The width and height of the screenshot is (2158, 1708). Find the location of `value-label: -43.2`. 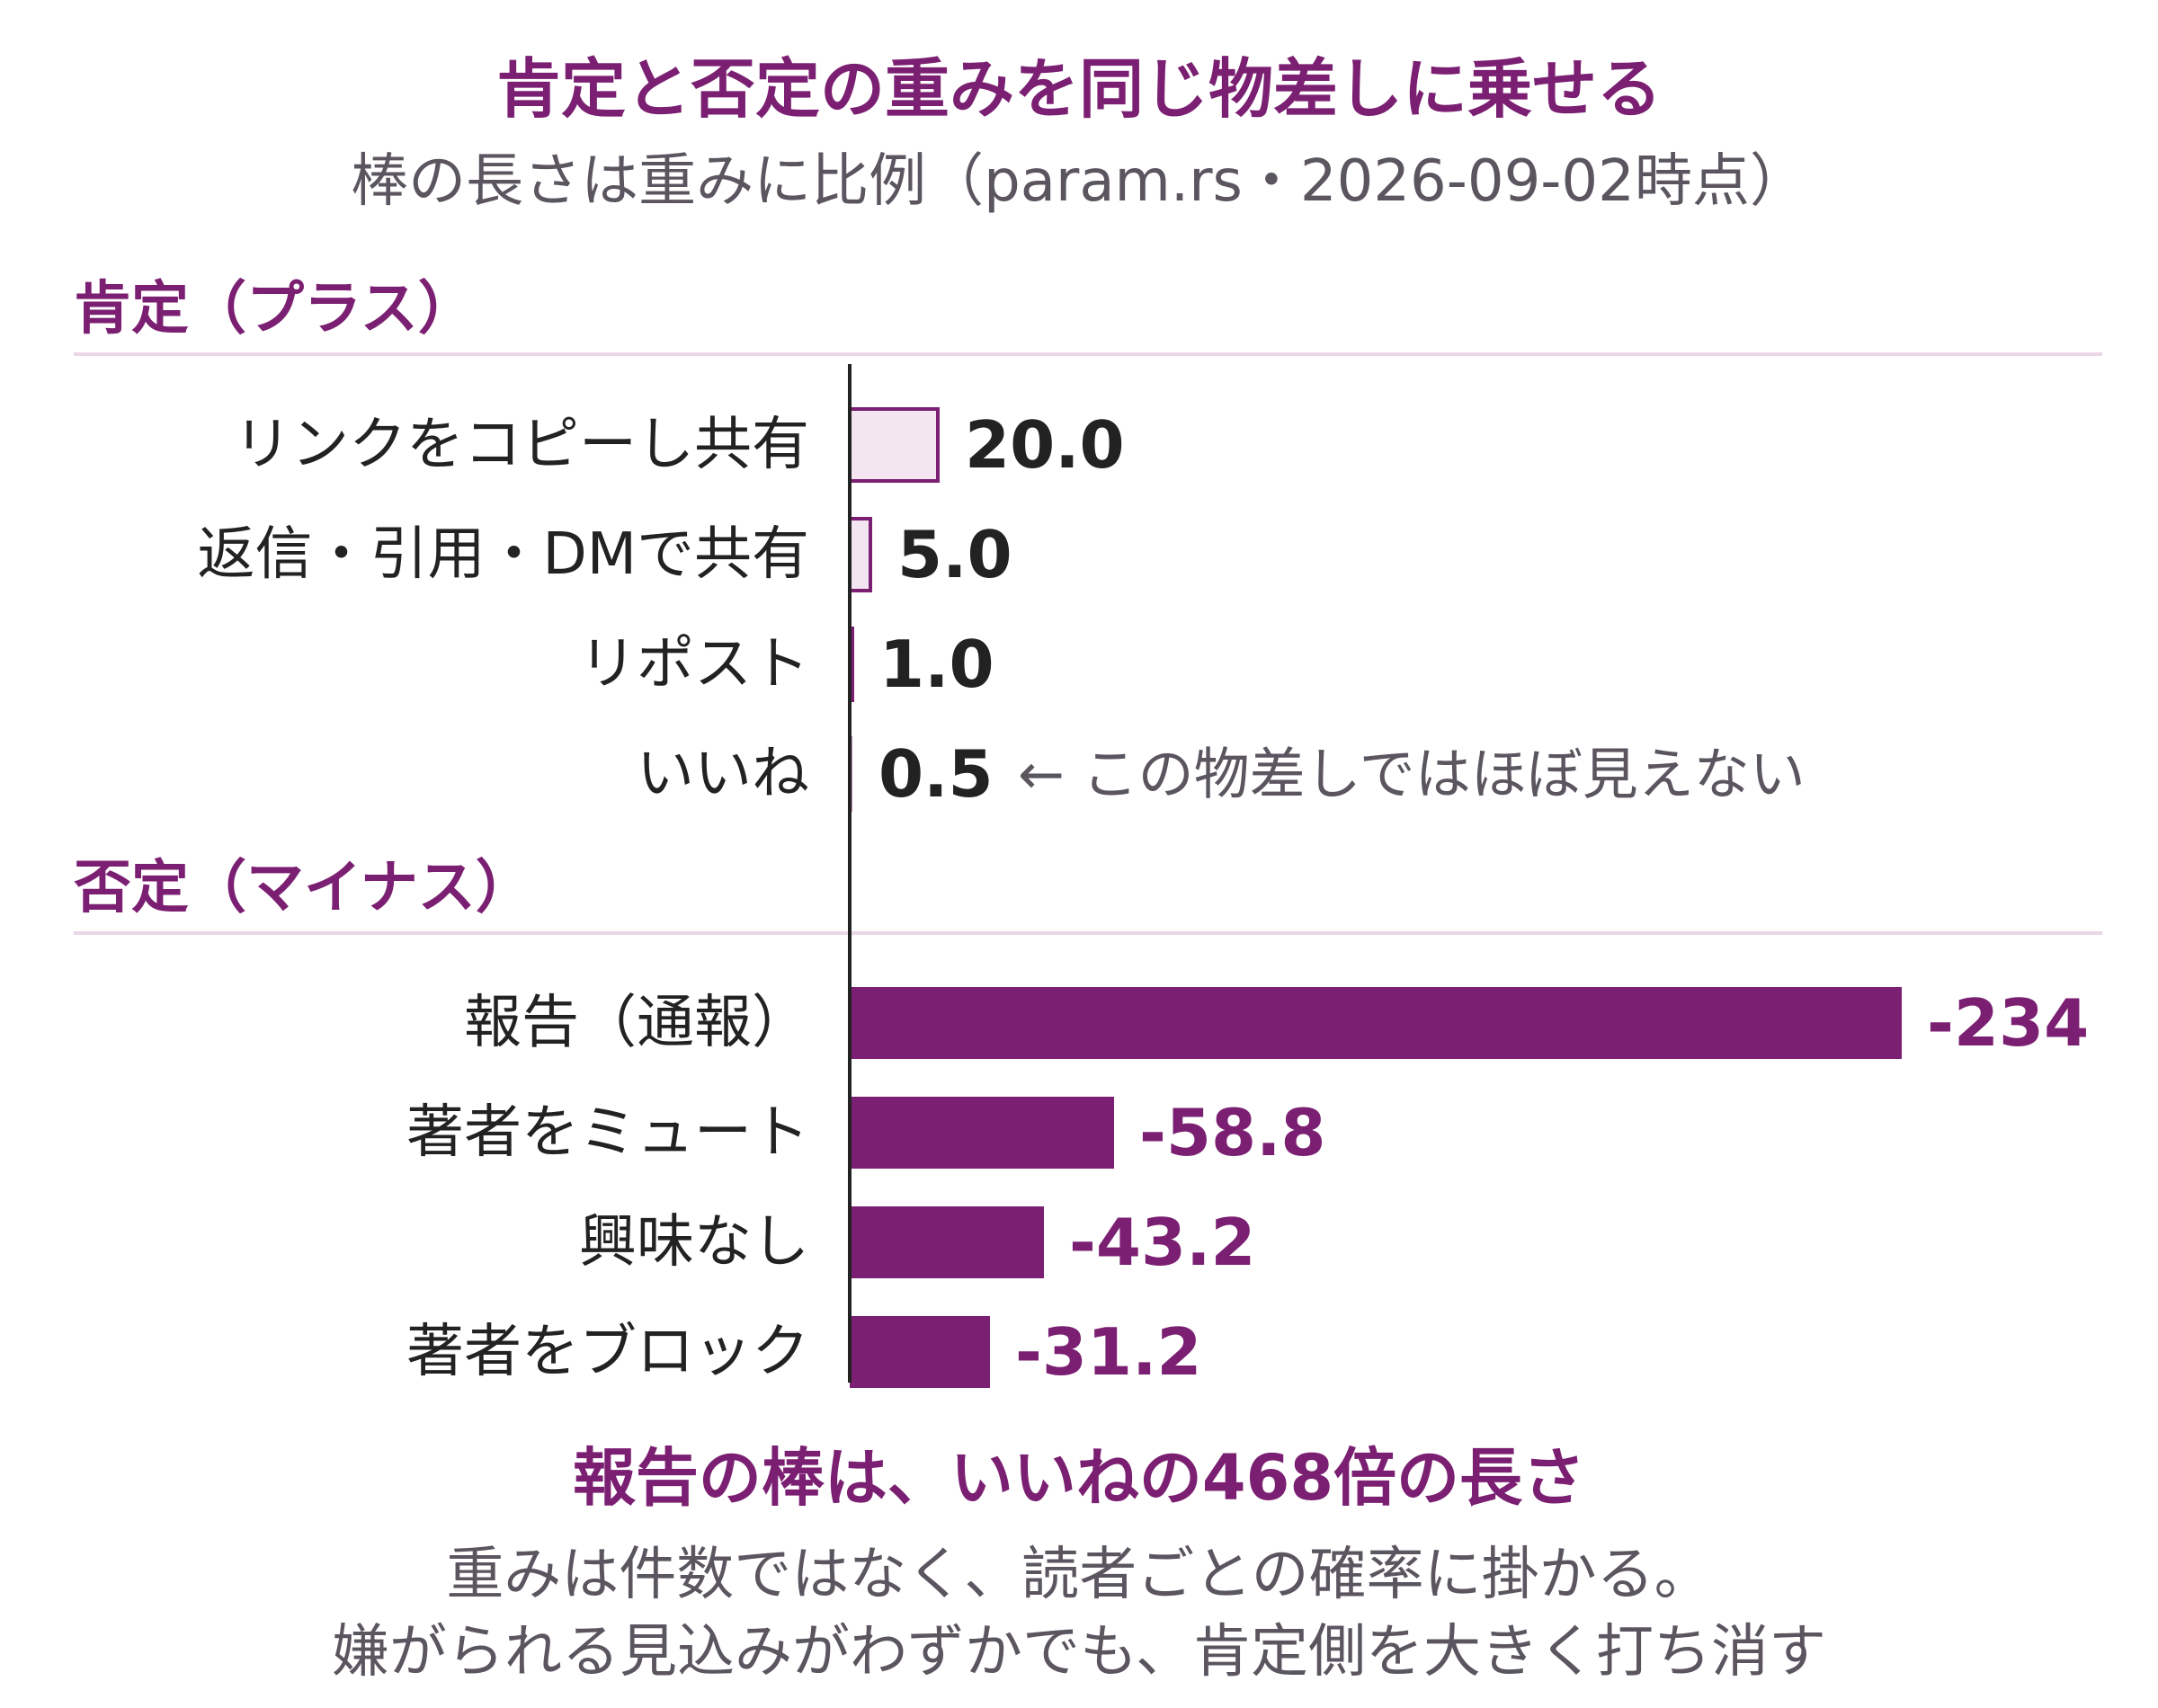

value-label: -43.2 is located at coordinates (1162, 1242).